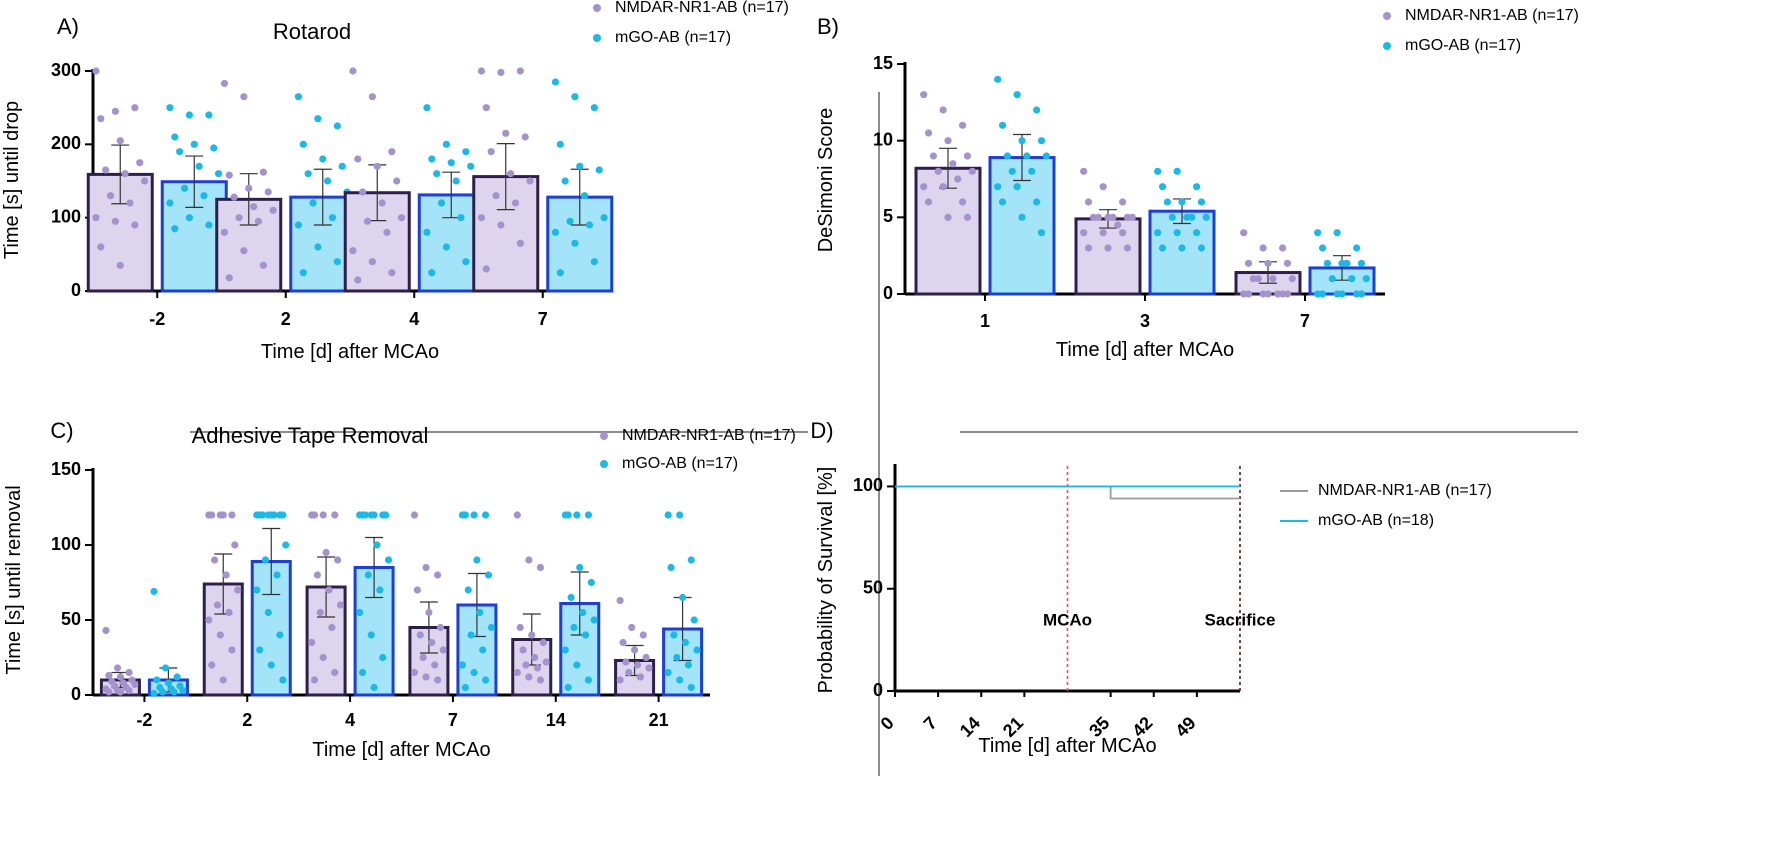 Image resolution: width=1772 pixels, height=865 pixels. I want to click on y-tick-label: 5, so click(888, 216).